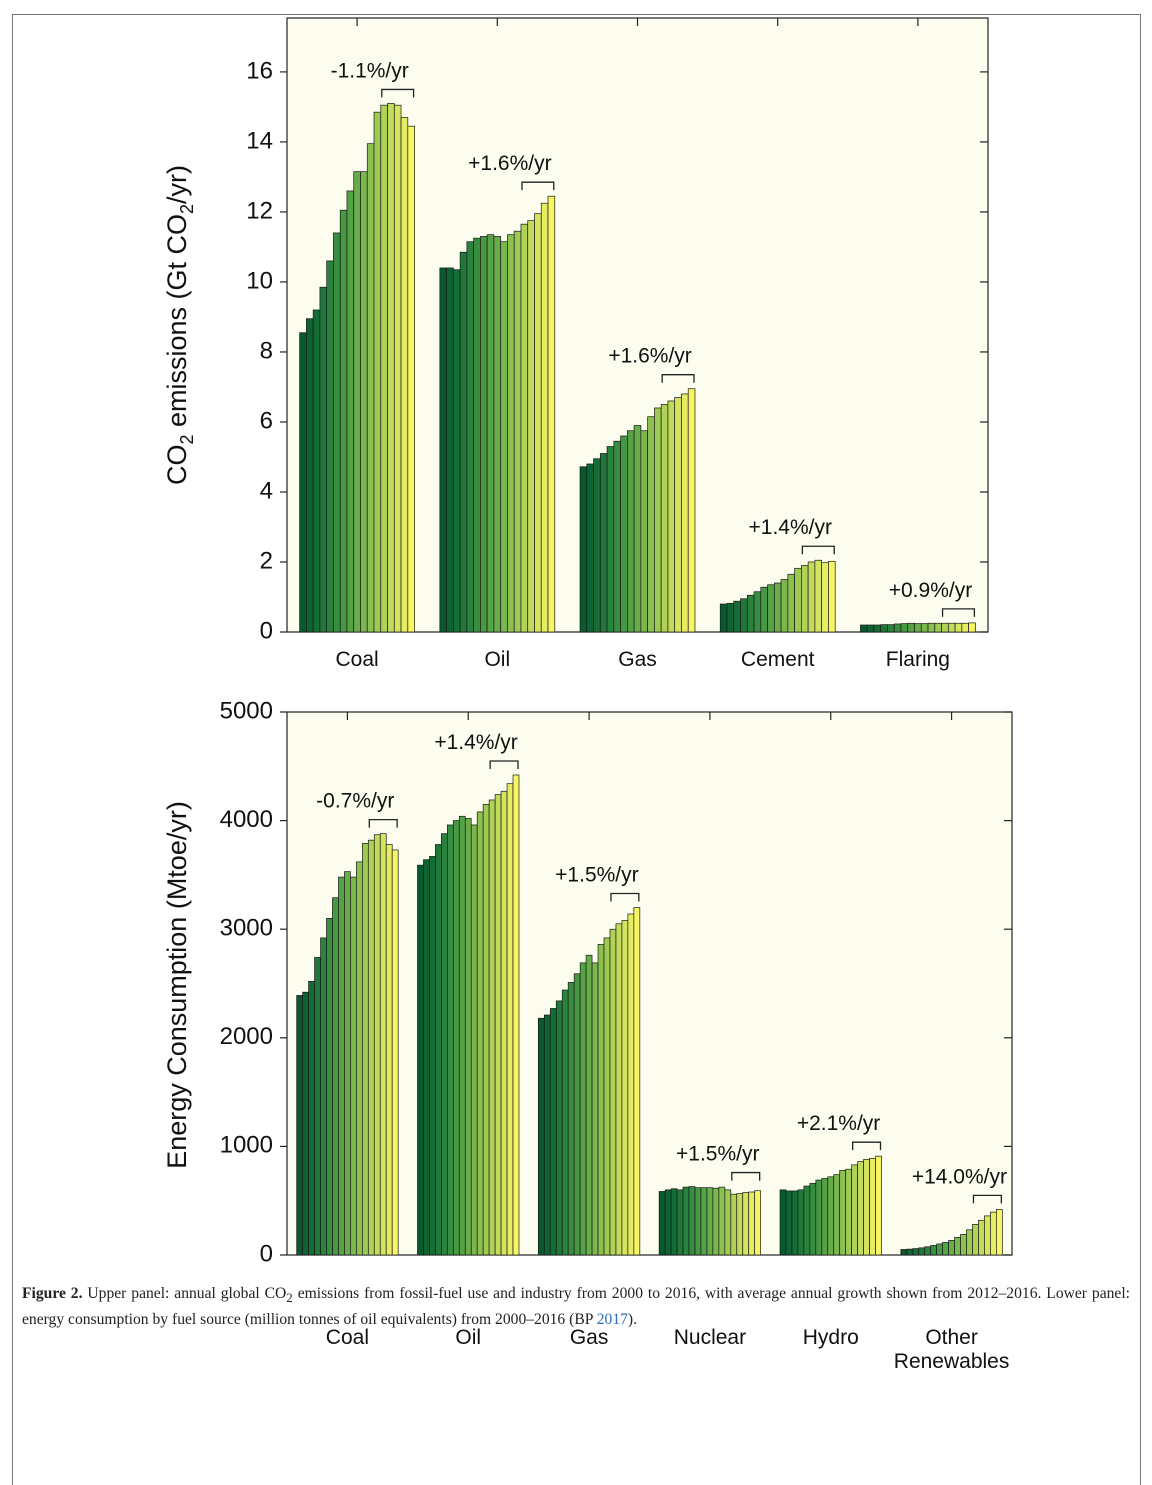 The image size is (1152, 1485). I want to click on y-tick-label: 4000, so click(246, 819).